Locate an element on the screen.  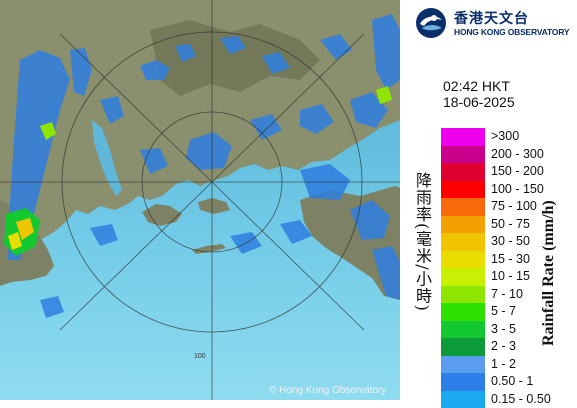
observation-date: 18-06-2025 is located at coordinates (479, 102).